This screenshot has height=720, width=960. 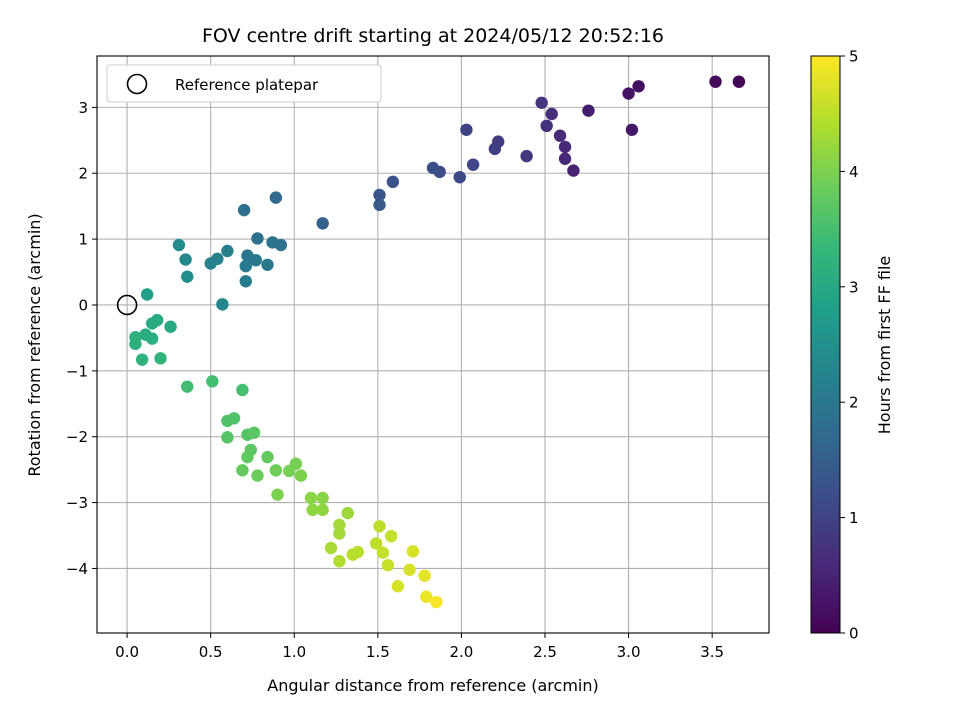 I want to click on x-tick-label: 1.5, so click(x=378, y=652).